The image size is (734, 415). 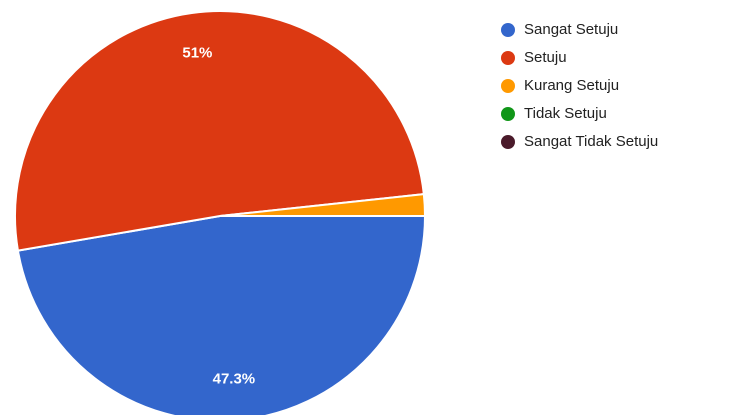 What do you see at coordinates (571, 85) in the screenshot?
I see `legend-label: Kurang Setuju` at bounding box center [571, 85].